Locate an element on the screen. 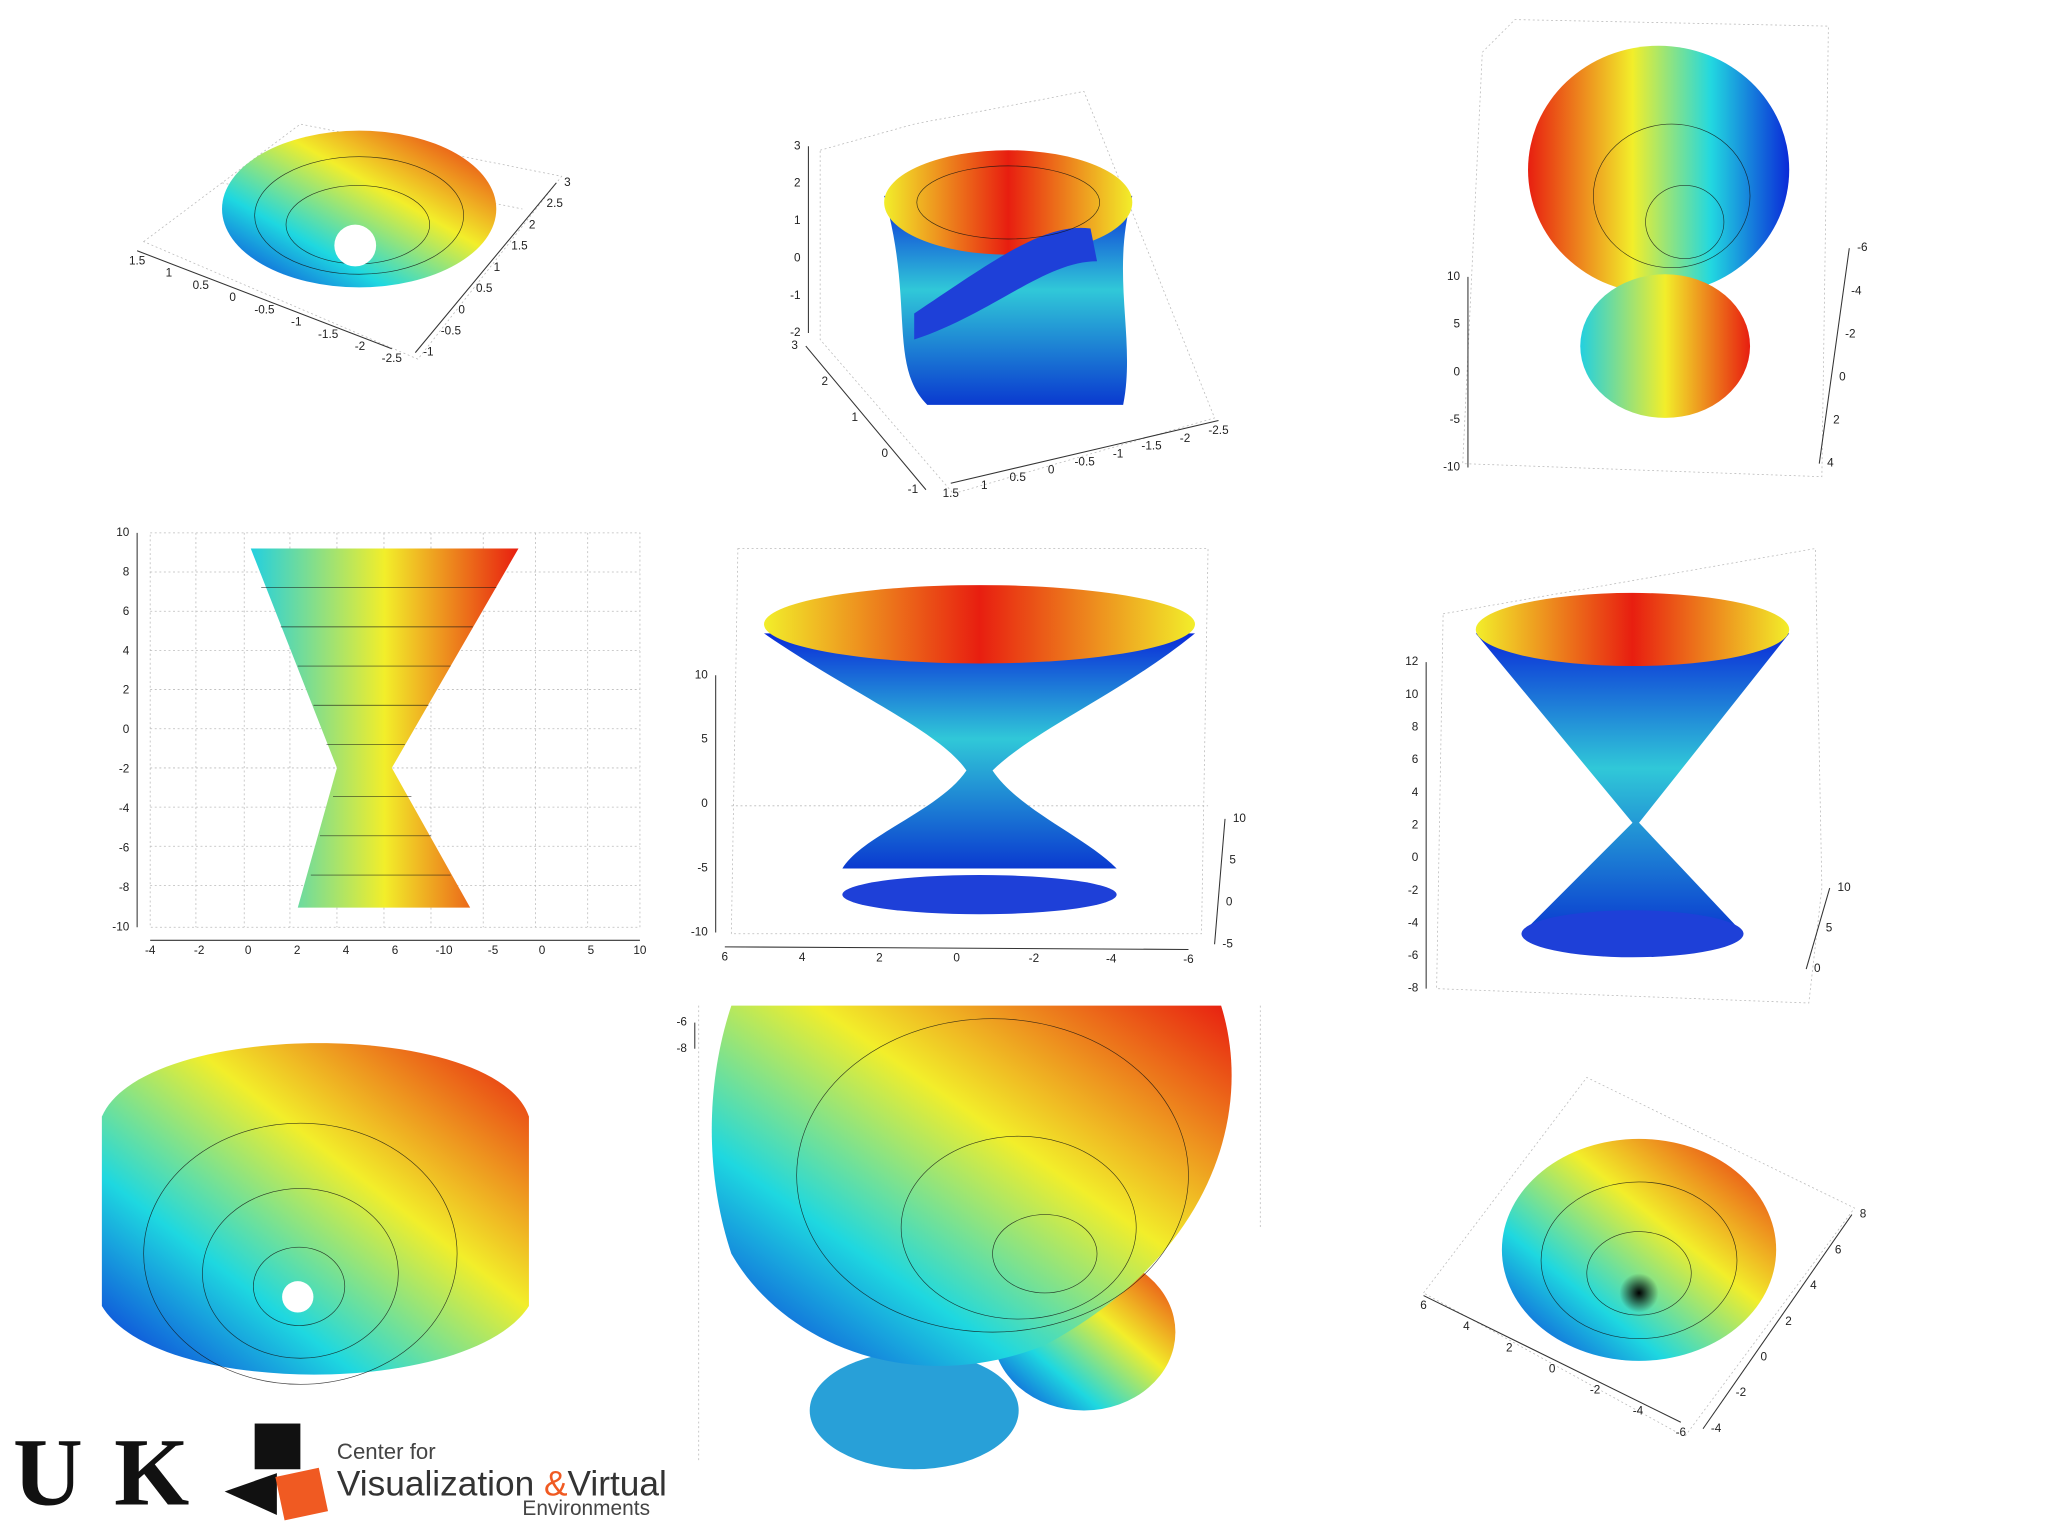 This screenshot has width=2048, height=1536. tick-label: 12 is located at coordinates (1411, 661).